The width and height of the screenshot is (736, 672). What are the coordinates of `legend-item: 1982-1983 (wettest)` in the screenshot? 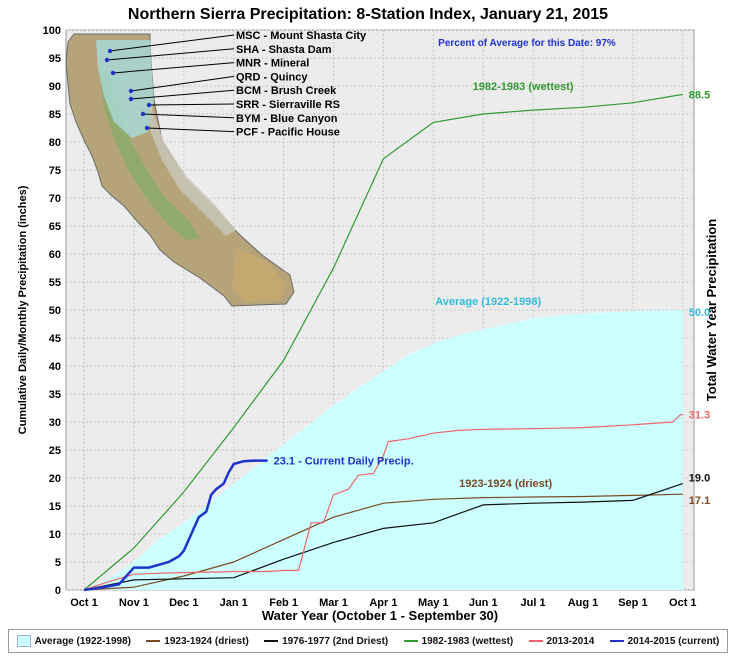 It's located at (458, 641).